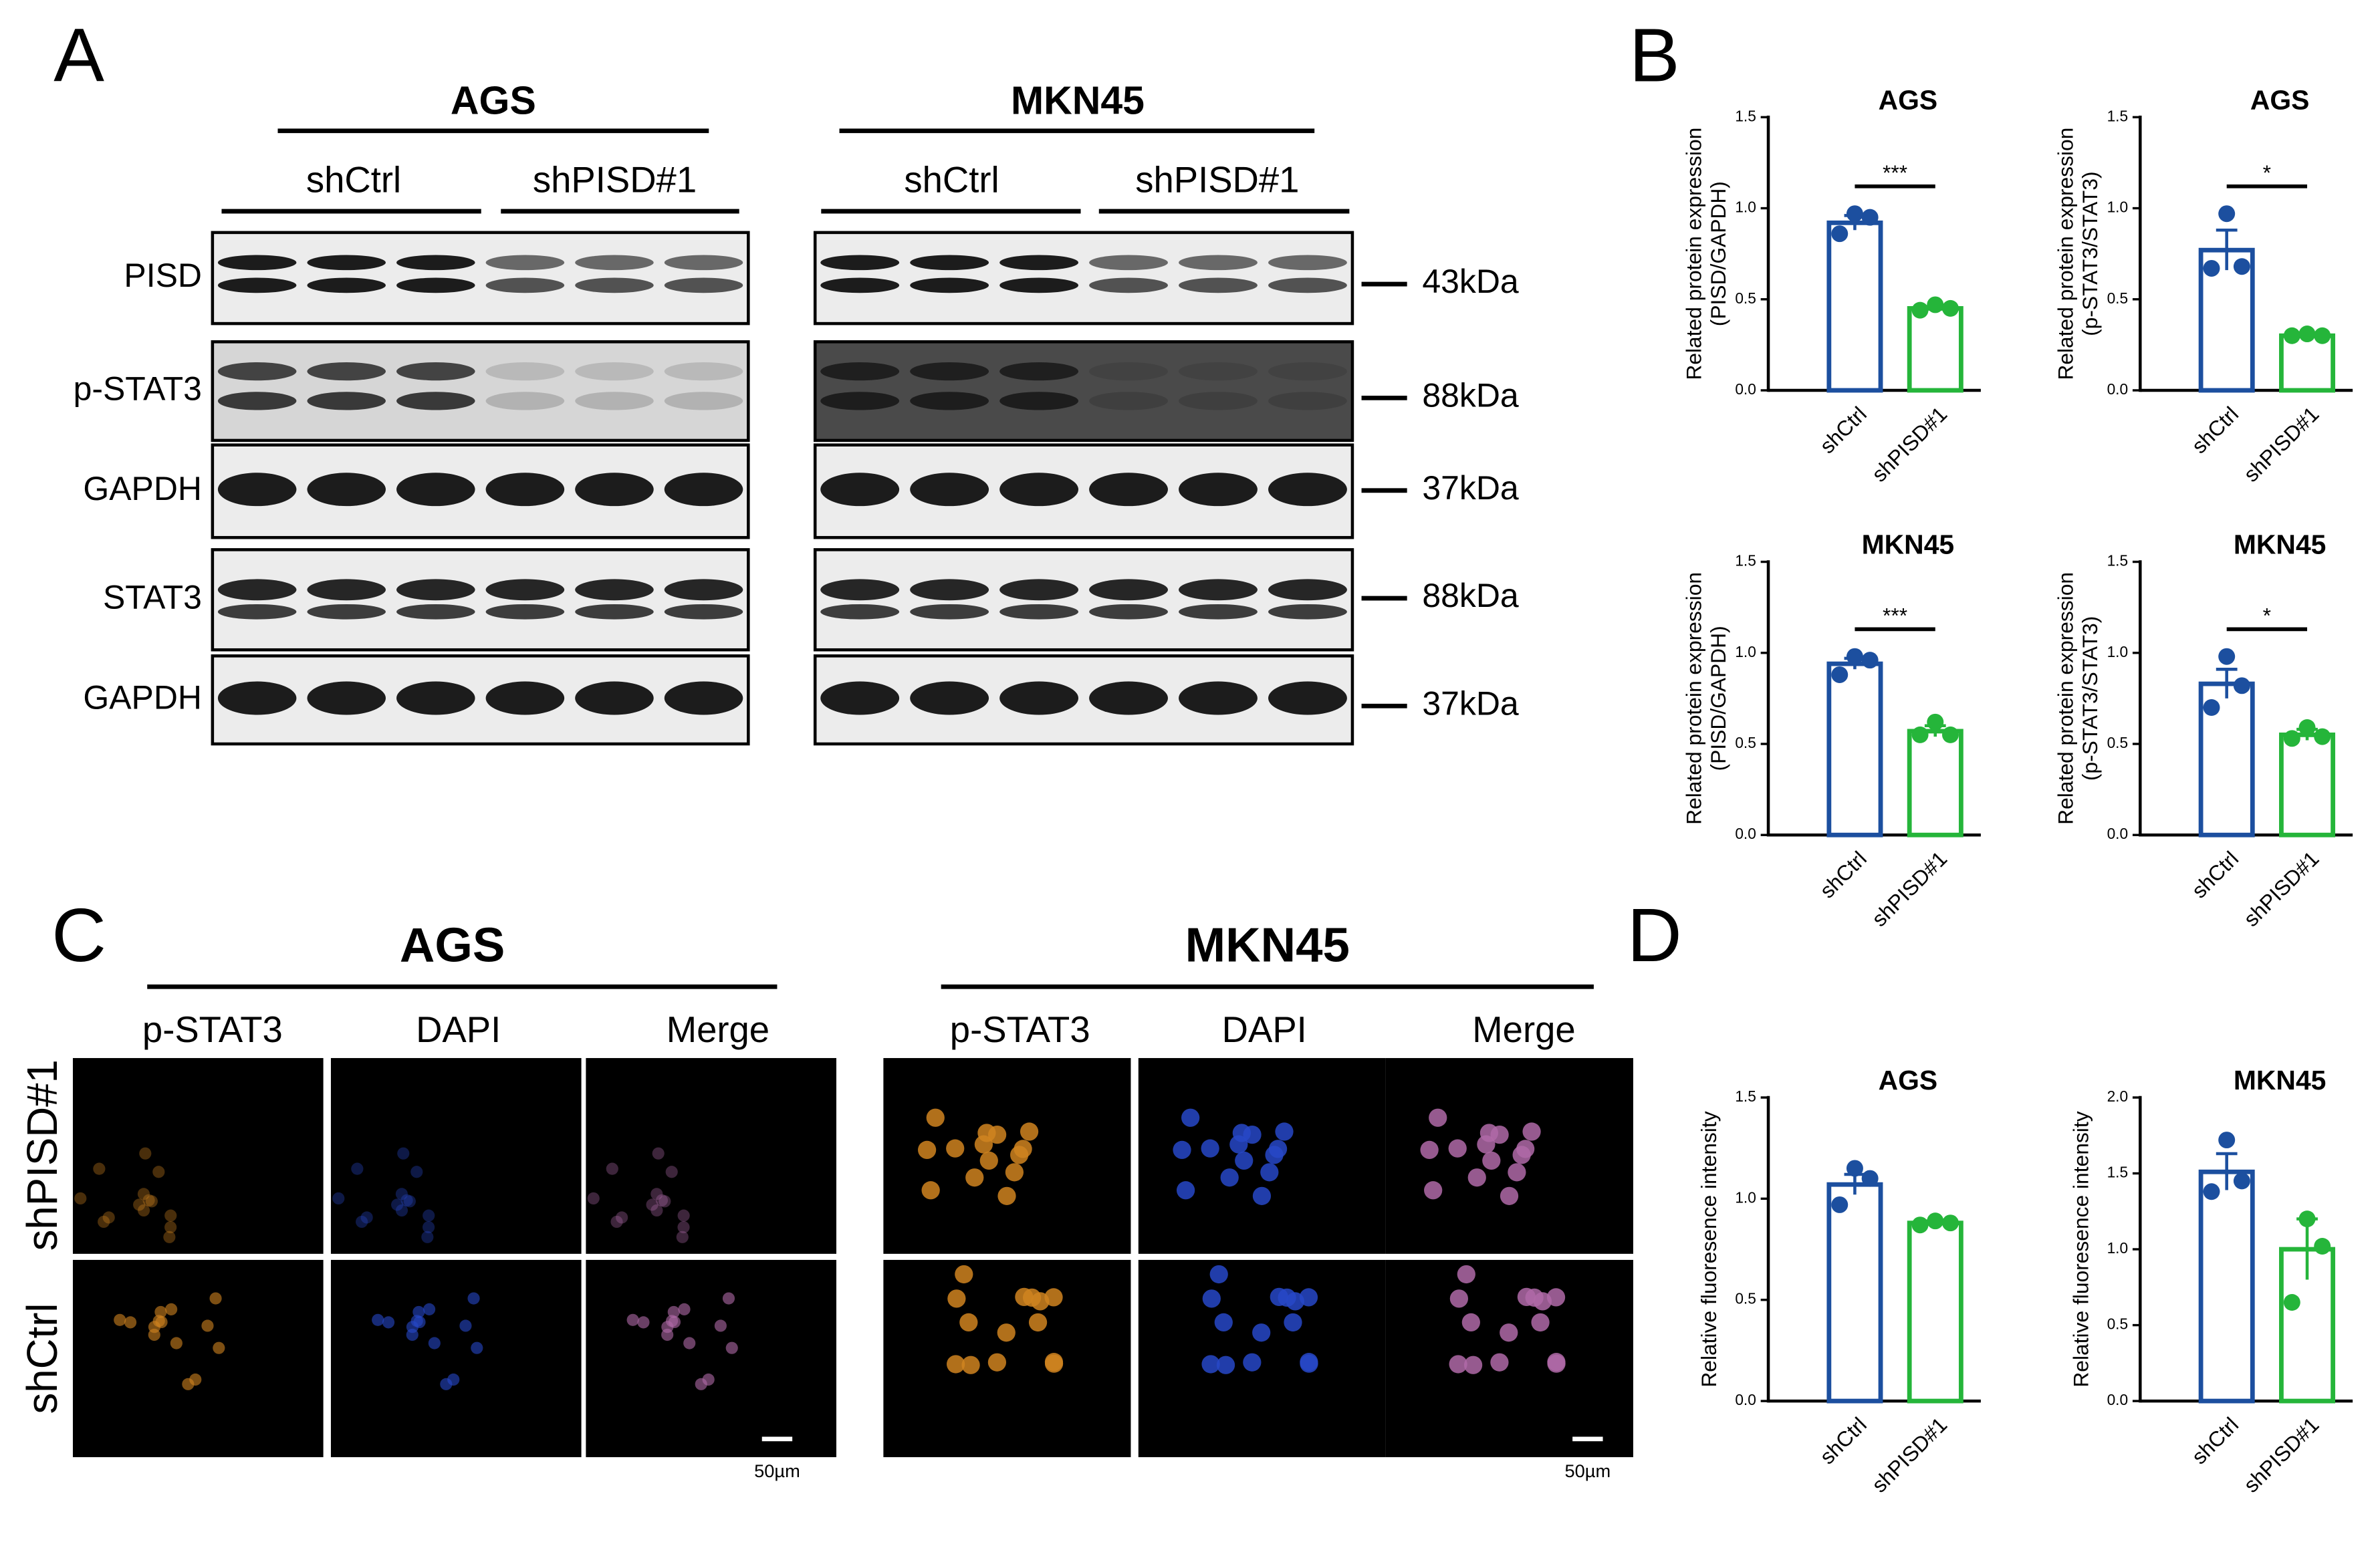 This screenshot has height=1544, width=2380. Describe the element at coordinates (493, 100) in the screenshot. I see `cell-line-header: AGS` at that location.